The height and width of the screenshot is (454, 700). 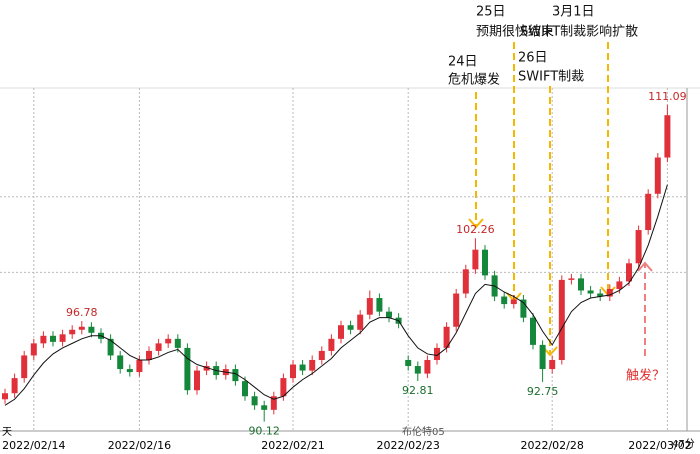 I want to click on instrument-label: 布伦特05, so click(x=423, y=431).